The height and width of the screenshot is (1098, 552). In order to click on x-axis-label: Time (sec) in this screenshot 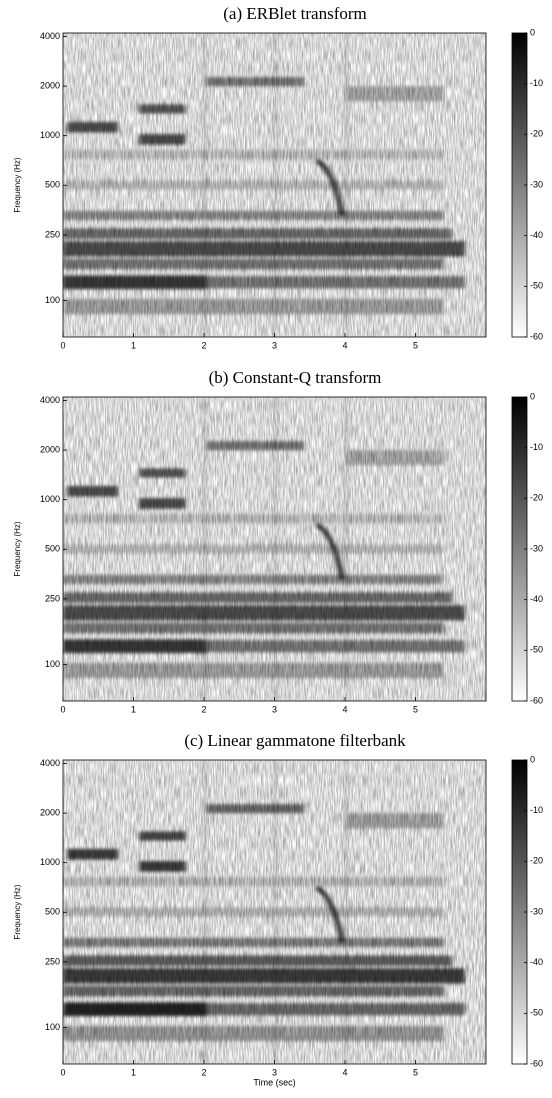, I will do `click(274, 1082)`.